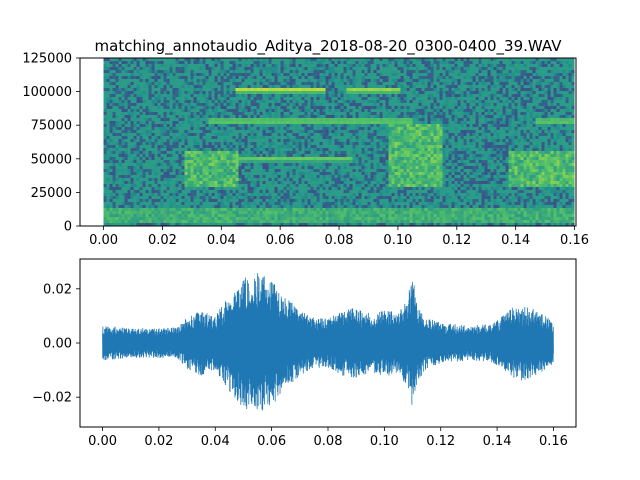  What do you see at coordinates (51, 159) in the screenshot?
I see `spectrogram-y-tick-label: 50000` at bounding box center [51, 159].